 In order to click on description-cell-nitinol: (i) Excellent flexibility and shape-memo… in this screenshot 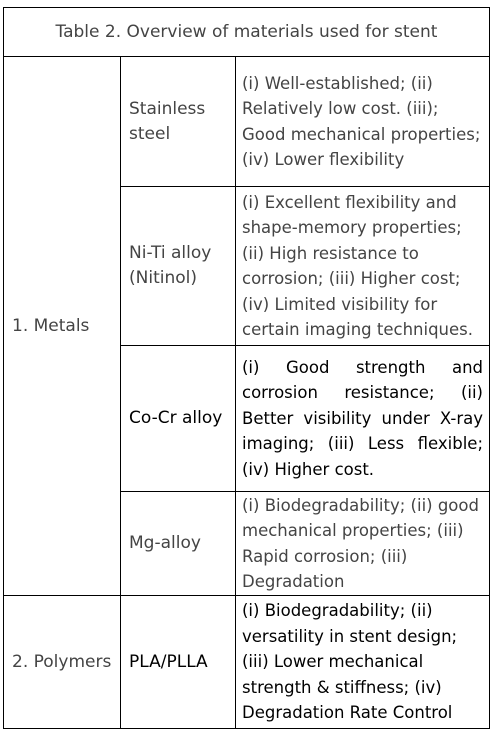, I will do `click(362, 266)`.